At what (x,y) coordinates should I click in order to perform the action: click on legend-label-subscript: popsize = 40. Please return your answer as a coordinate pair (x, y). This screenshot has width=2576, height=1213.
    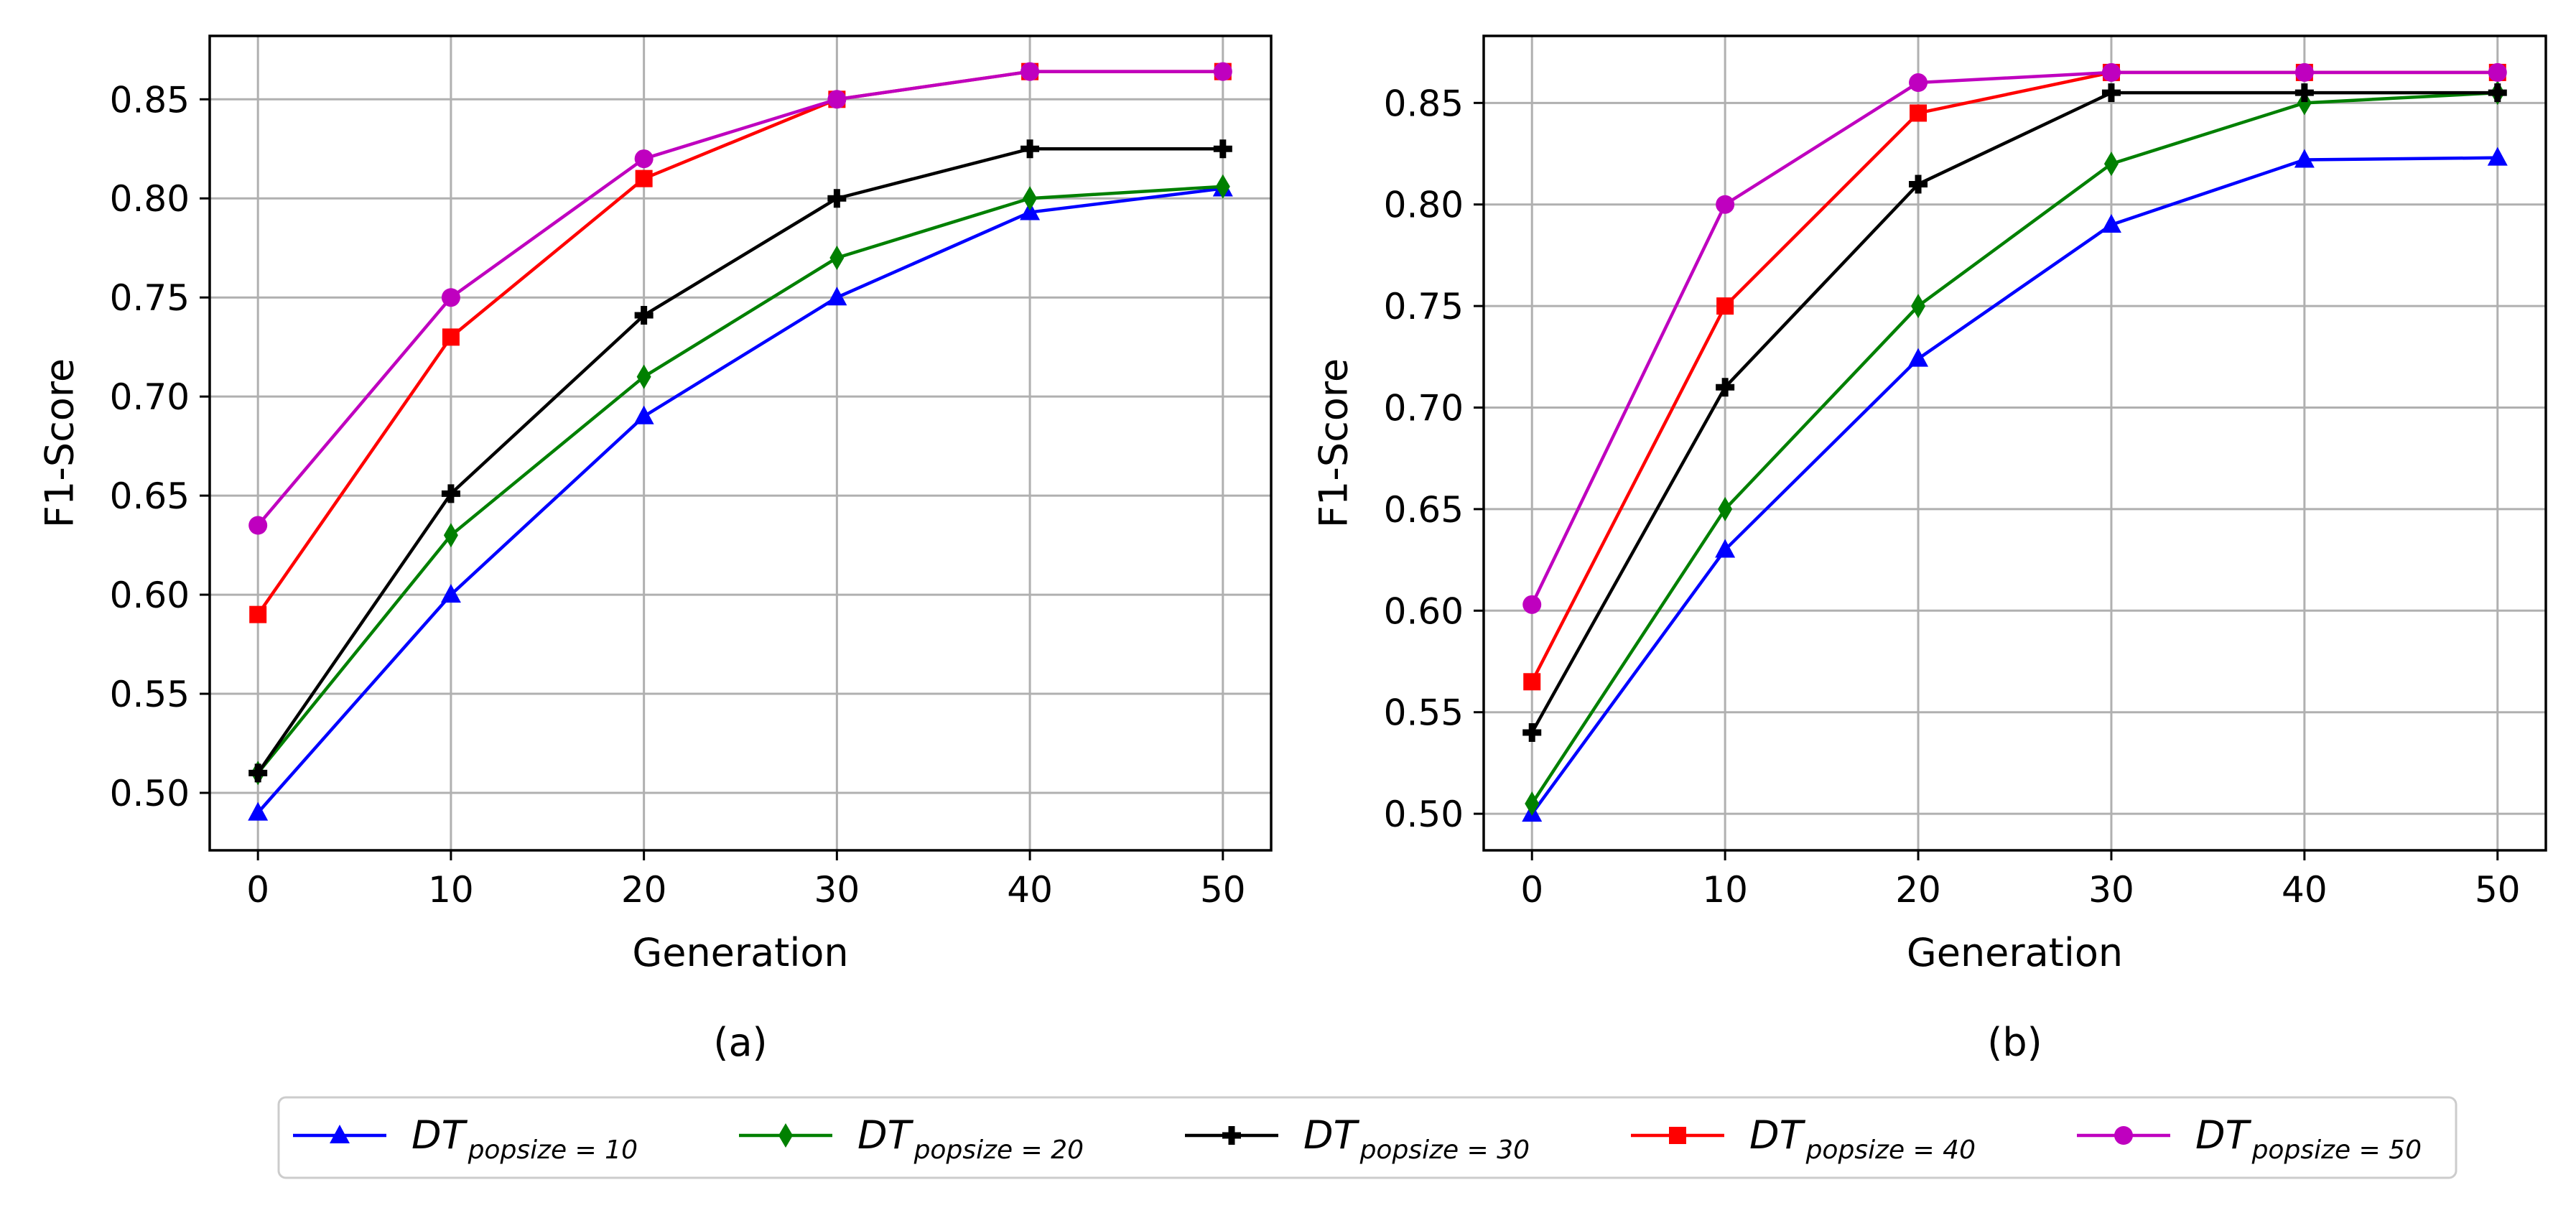
    Looking at the image, I should click on (1891, 1150).